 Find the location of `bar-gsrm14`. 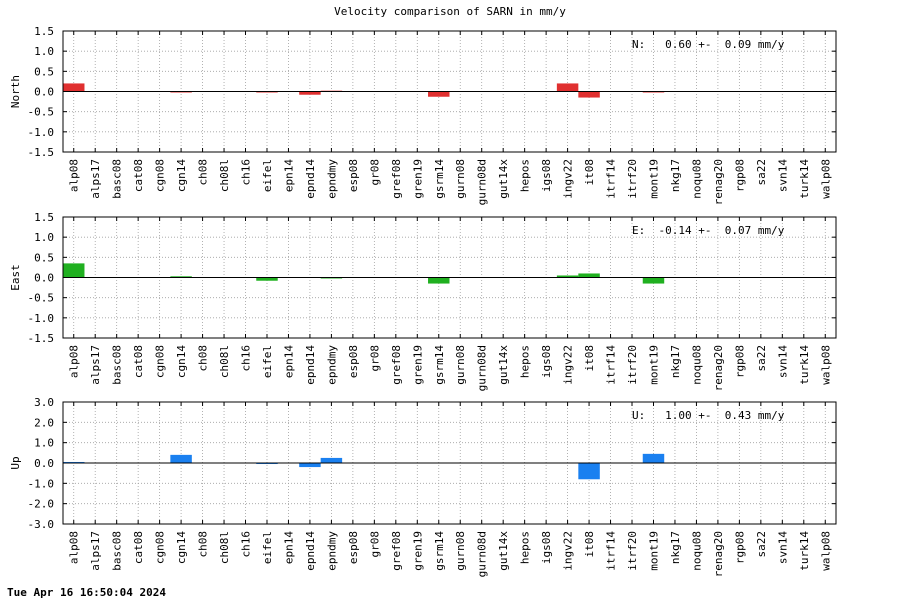

bar-gsrm14 is located at coordinates (439, 280).